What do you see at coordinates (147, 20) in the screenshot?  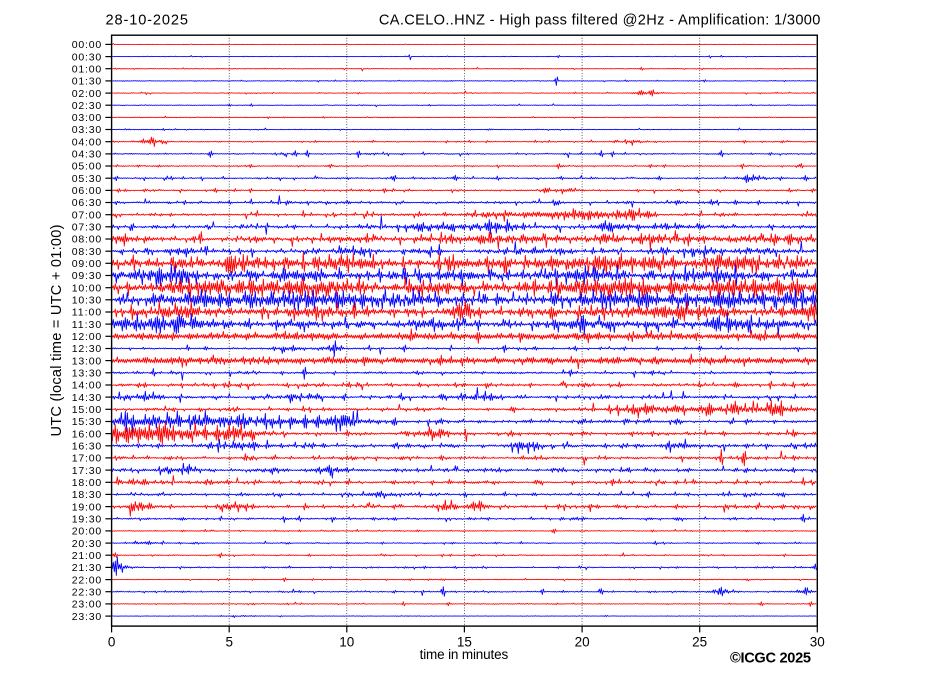 I see `svg-text: 28-10-2025` at bounding box center [147, 20].